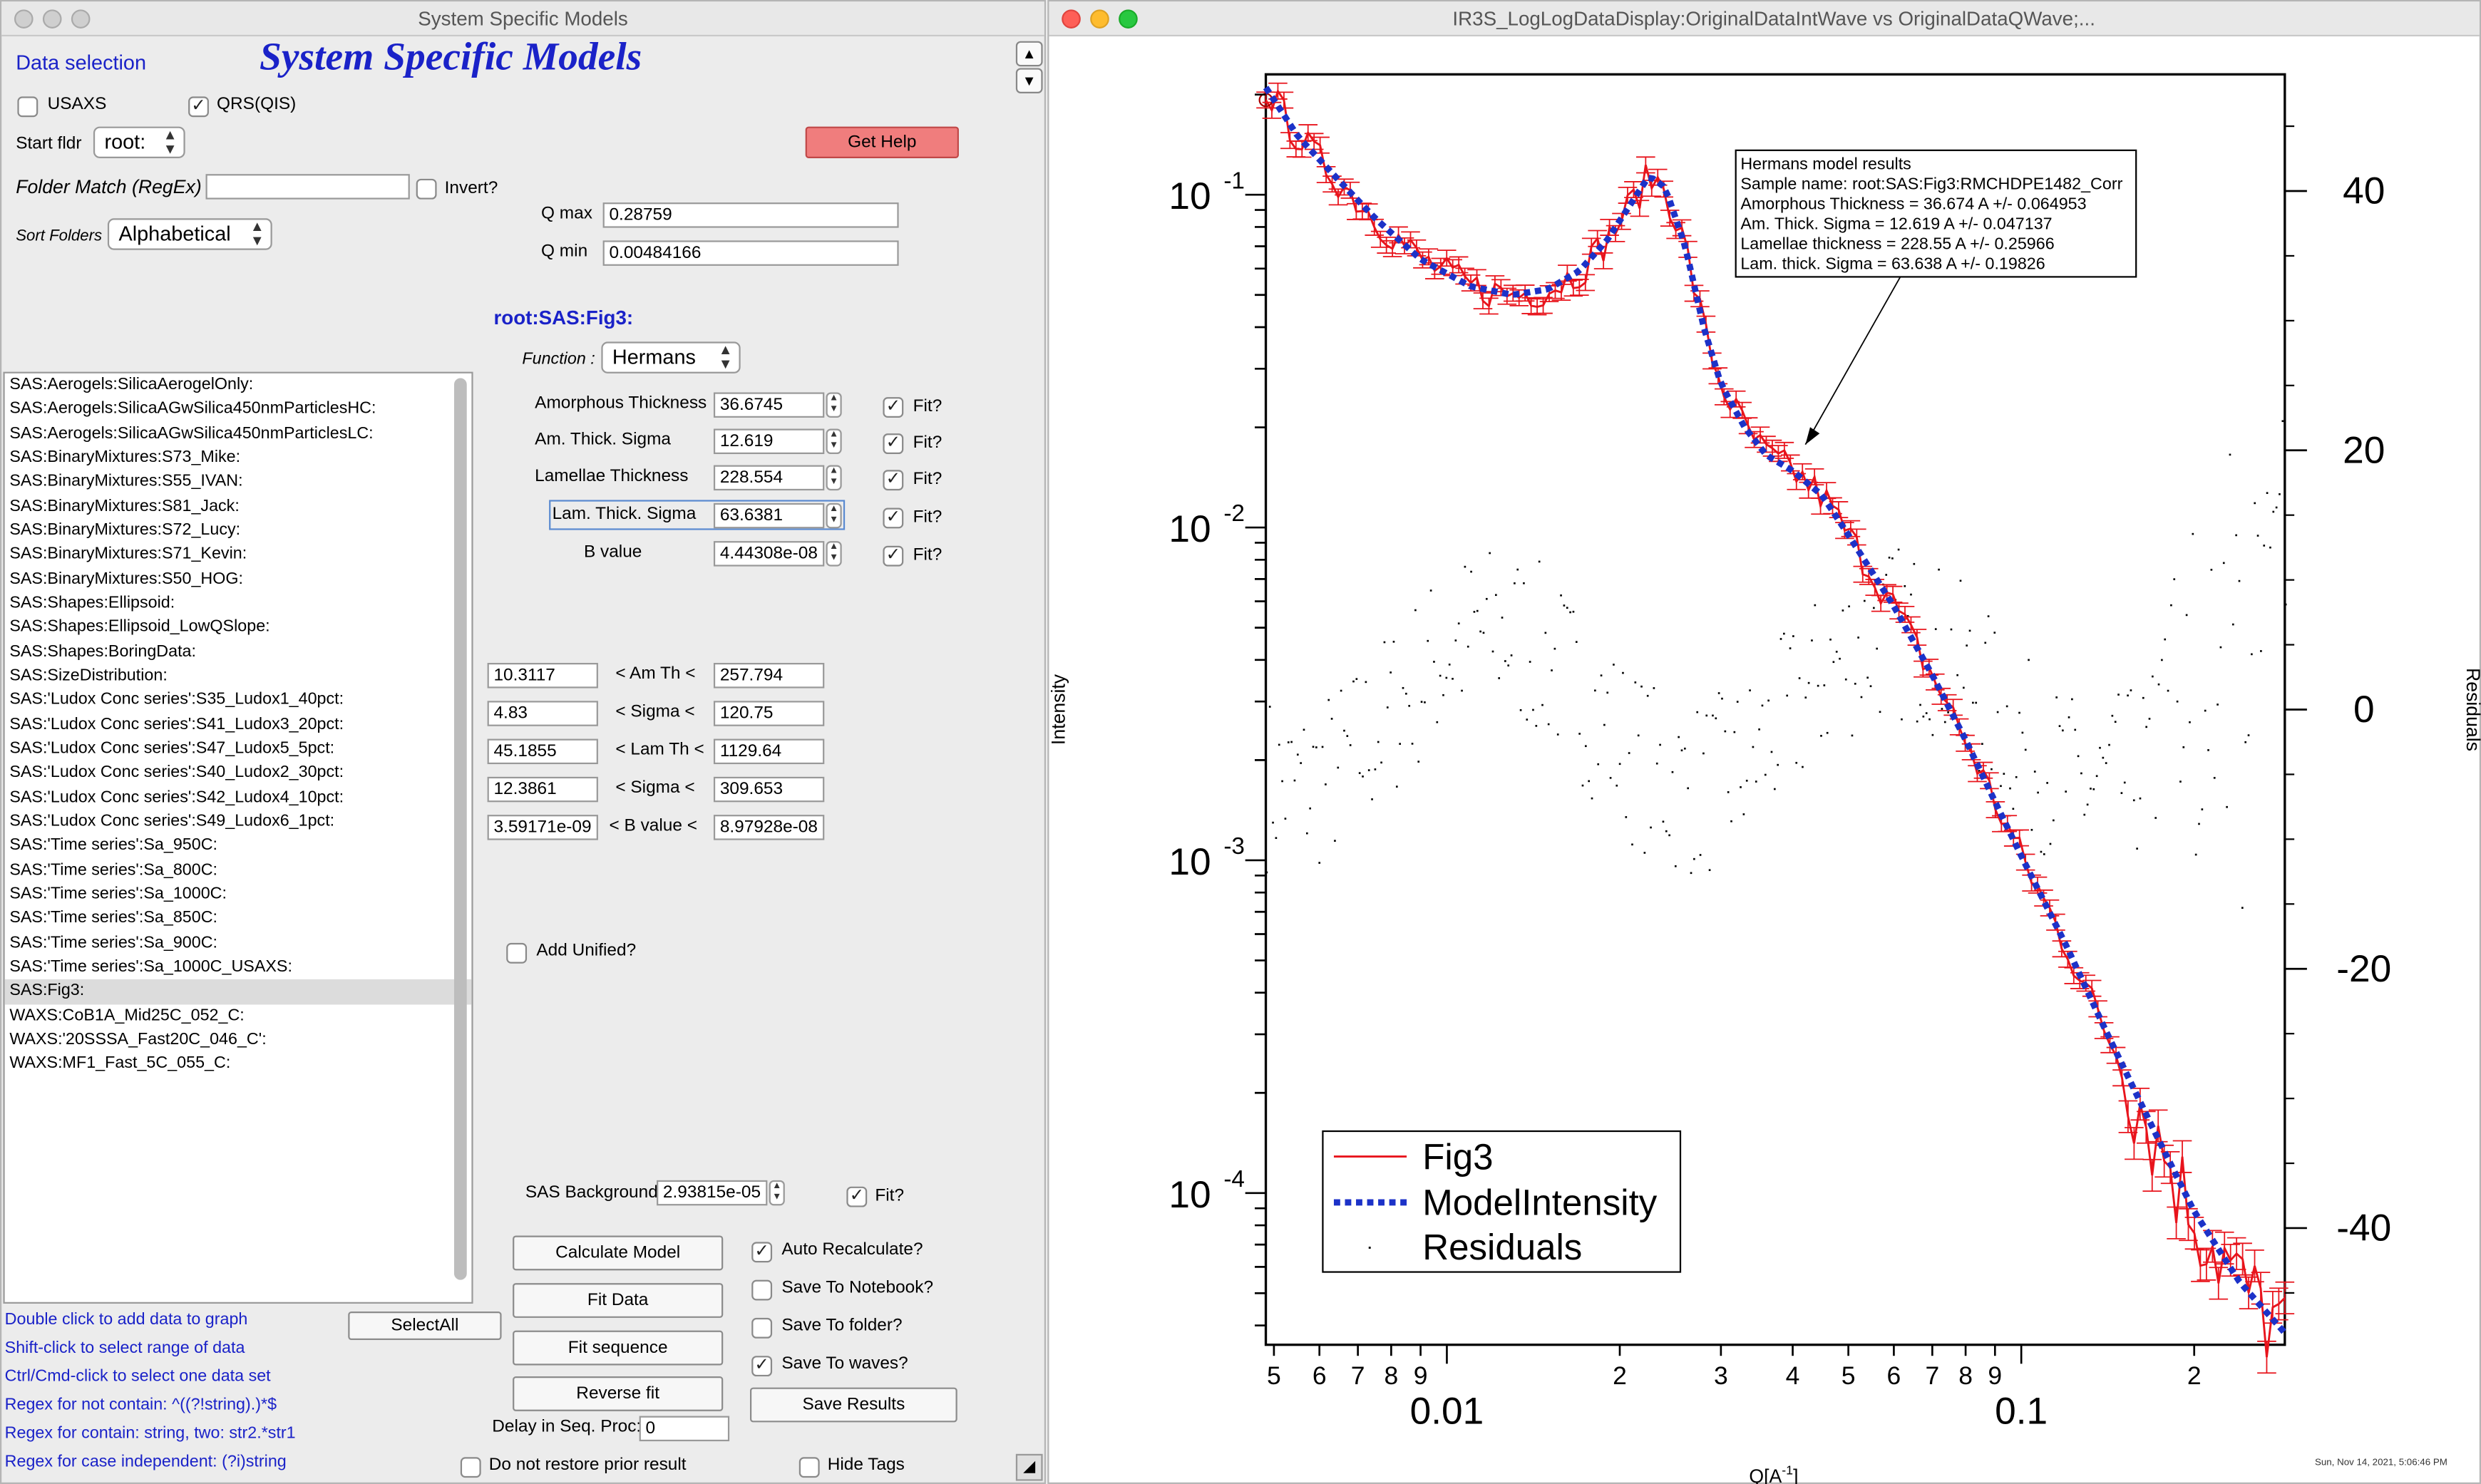 The image size is (2481, 1484). I want to click on limit-low-input: 10.3117, so click(543, 676).